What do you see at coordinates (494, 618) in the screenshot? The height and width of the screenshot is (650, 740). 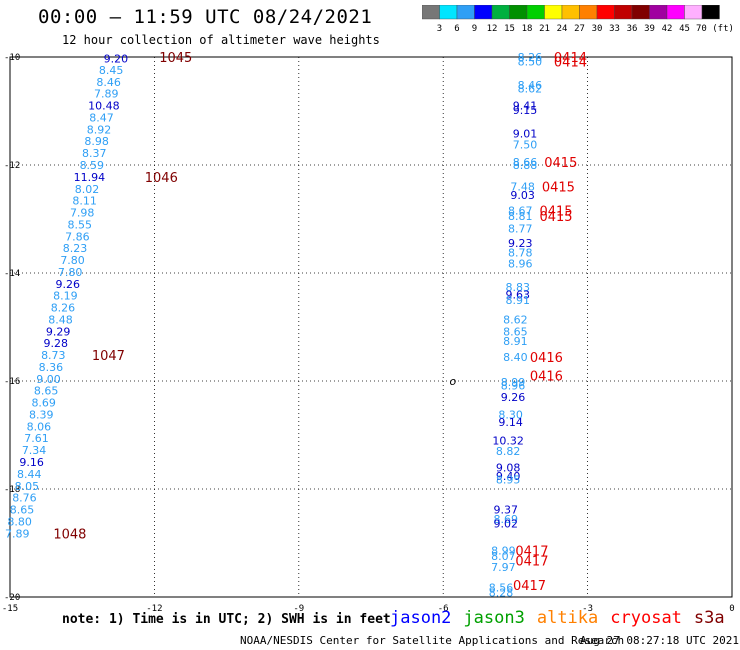 I see `mission-label: jason3` at bounding box center [494, 618].